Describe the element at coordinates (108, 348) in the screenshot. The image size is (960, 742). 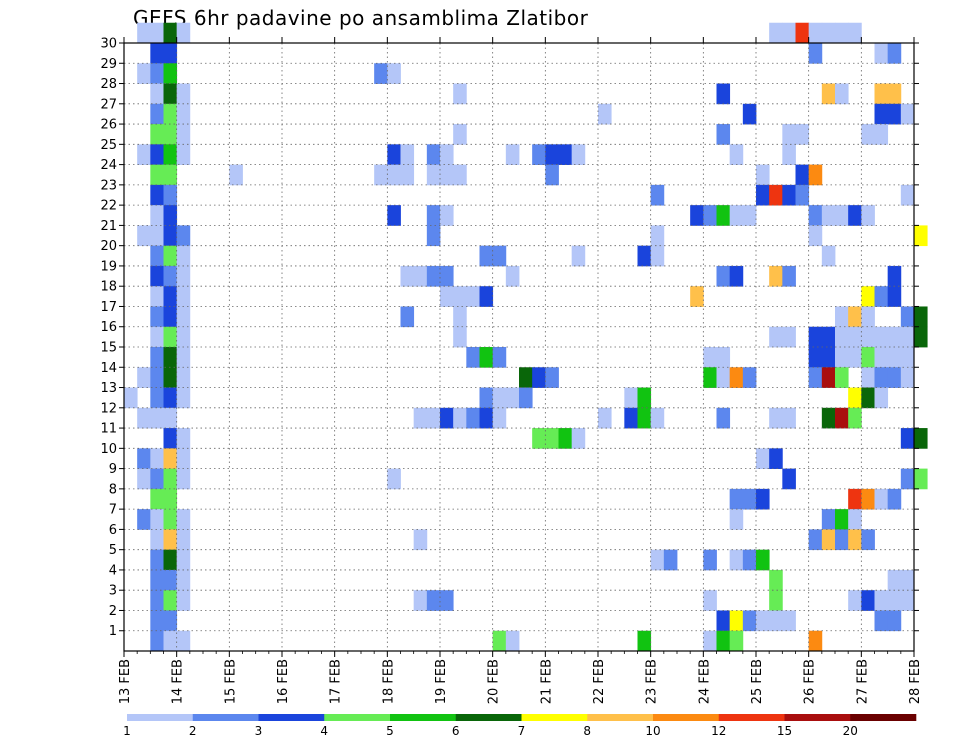
I see `y-tick-label: 15` at that location.